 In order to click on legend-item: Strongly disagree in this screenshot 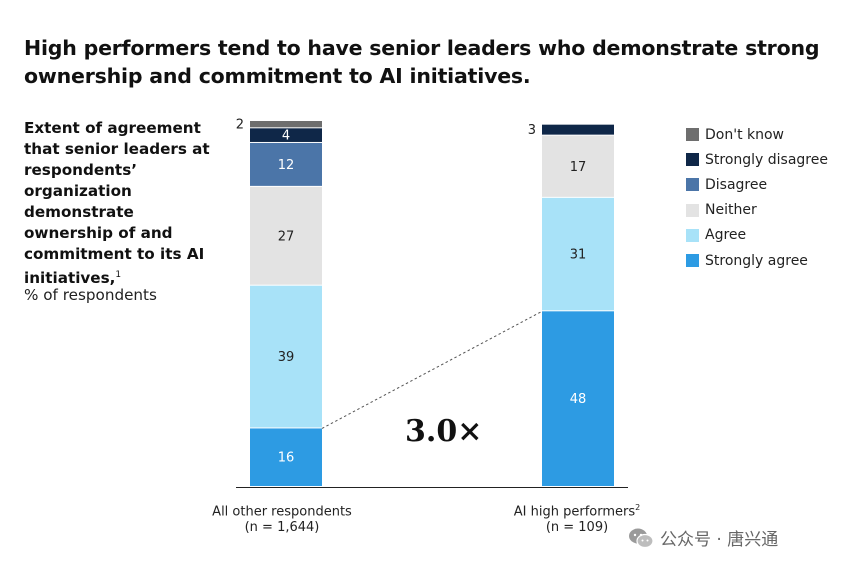, I will do `click(757, 159)`.